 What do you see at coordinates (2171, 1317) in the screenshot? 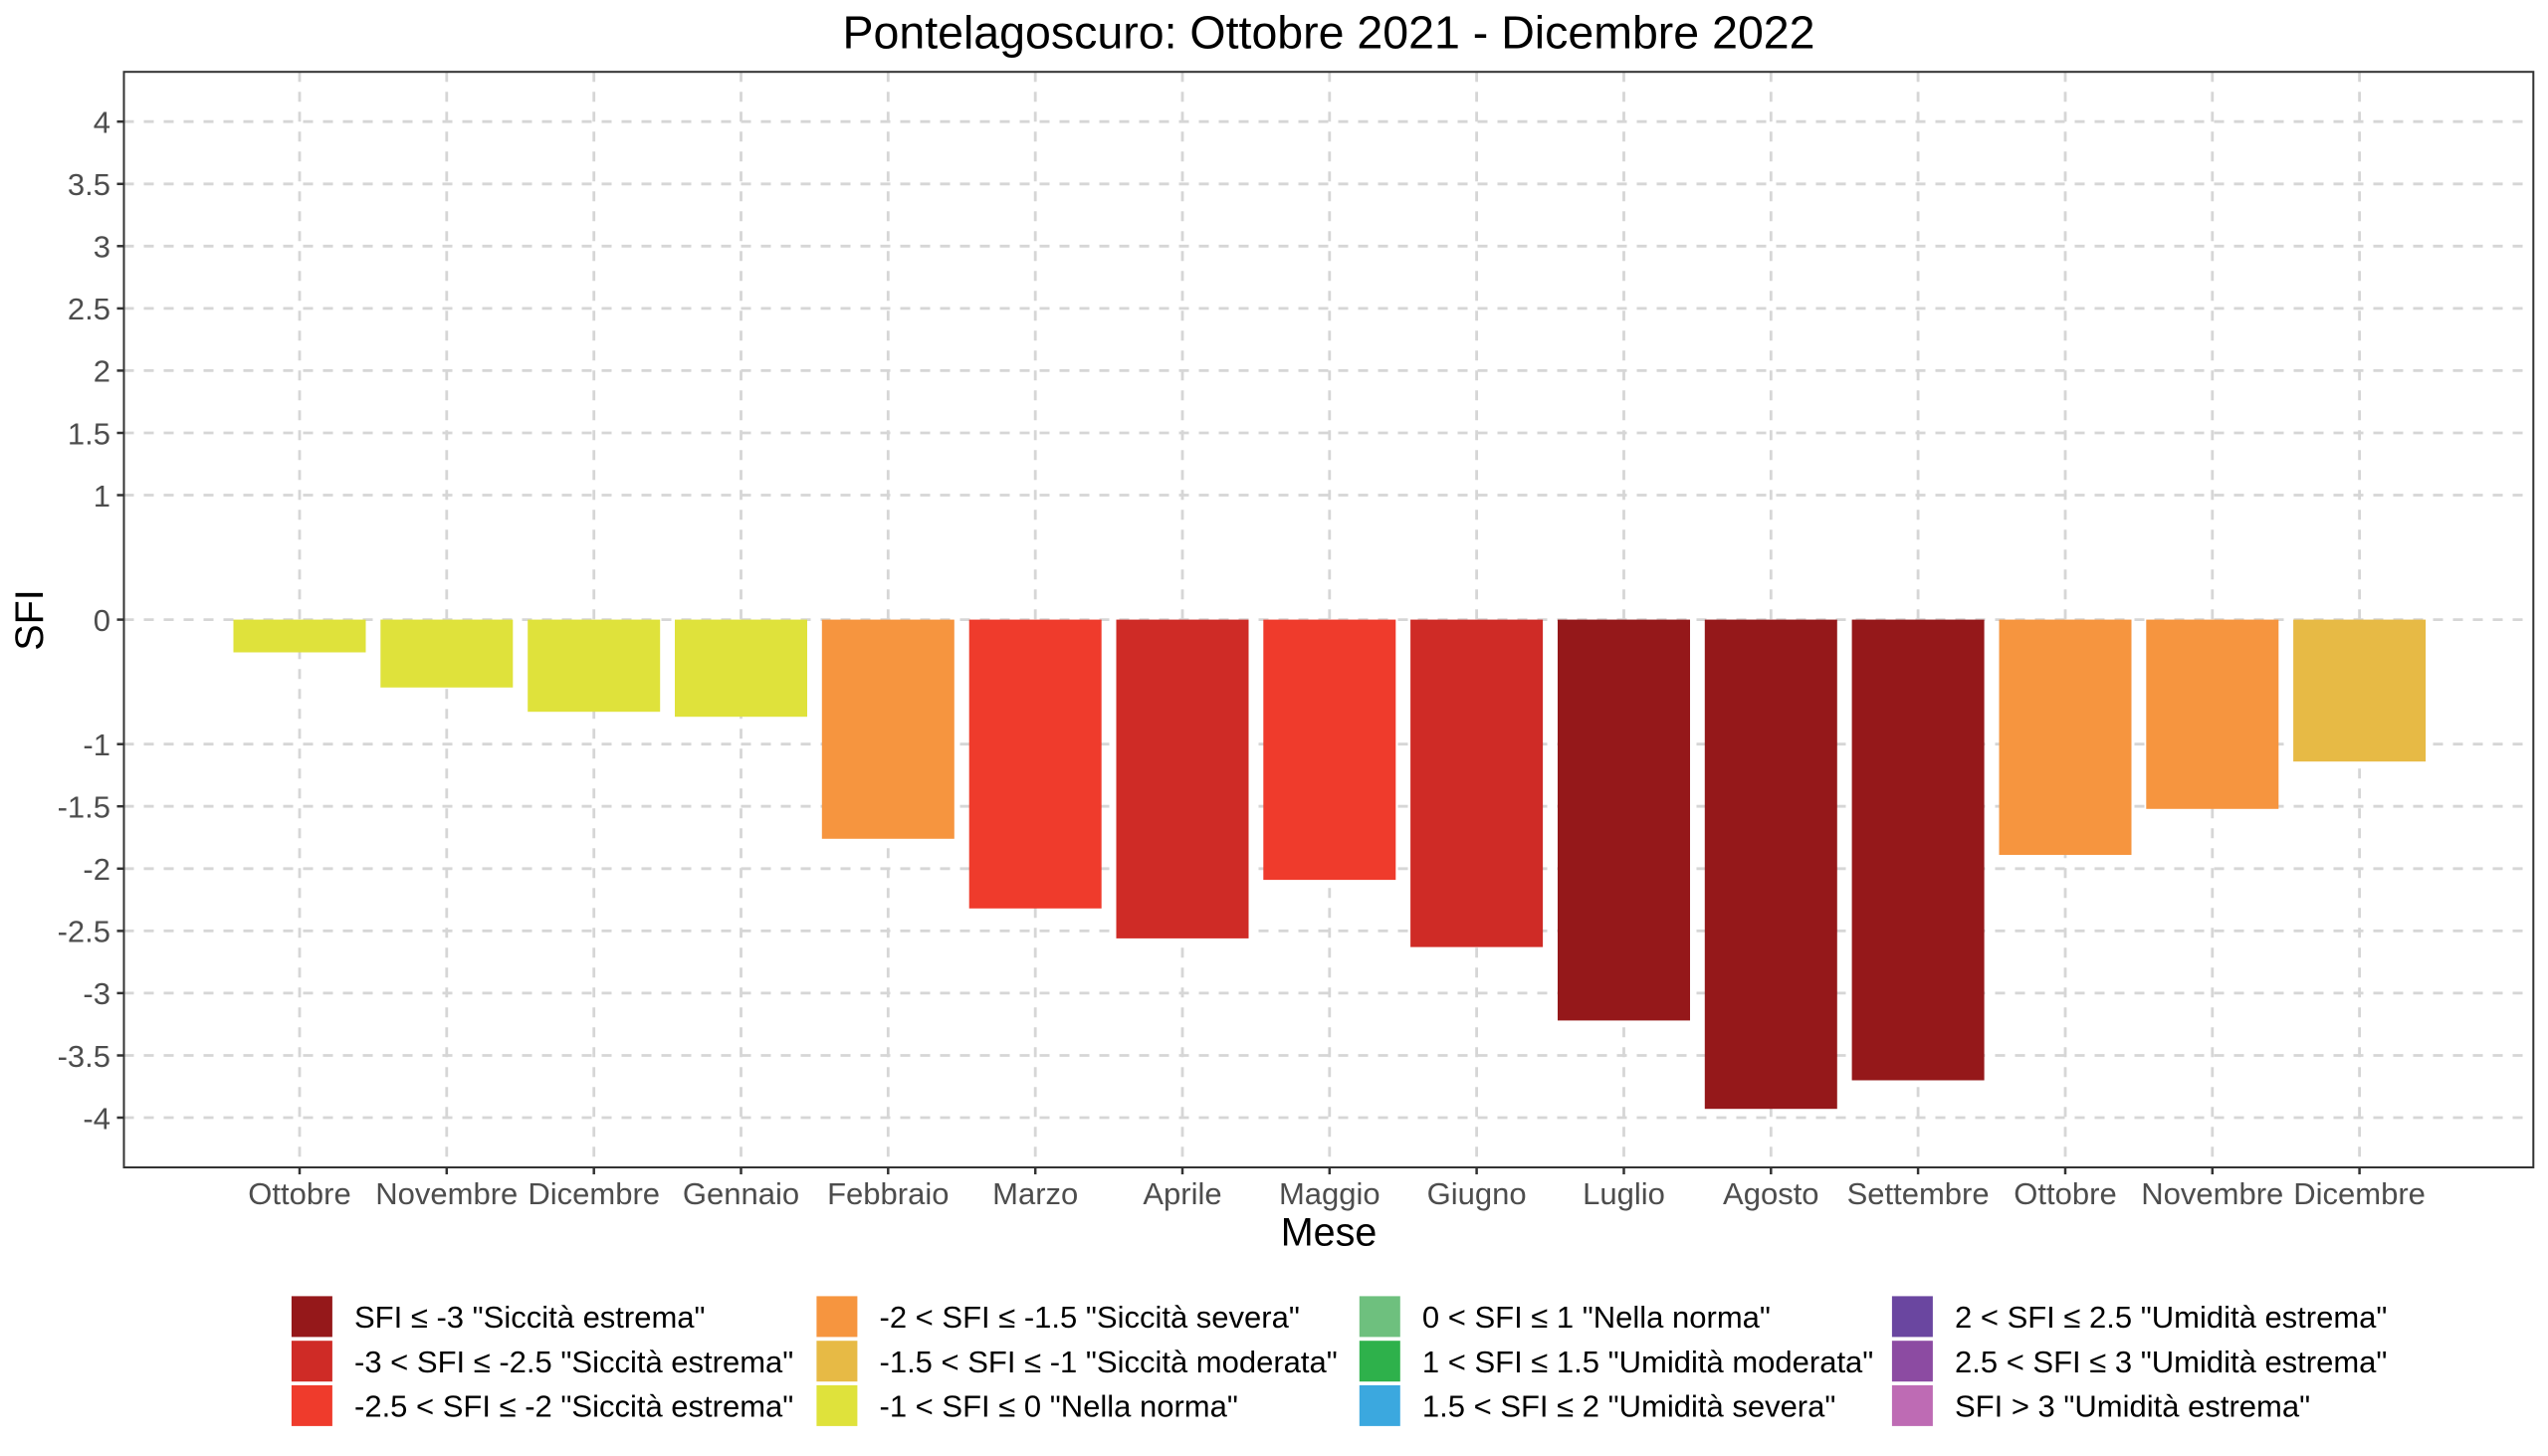
I see `svg-text:2 < SFI ≤ 2.5 "Umidità estrema: 2 < SFI ≤ 2.5 "Umidità estrema"` at bounding box center [2171, 1317].